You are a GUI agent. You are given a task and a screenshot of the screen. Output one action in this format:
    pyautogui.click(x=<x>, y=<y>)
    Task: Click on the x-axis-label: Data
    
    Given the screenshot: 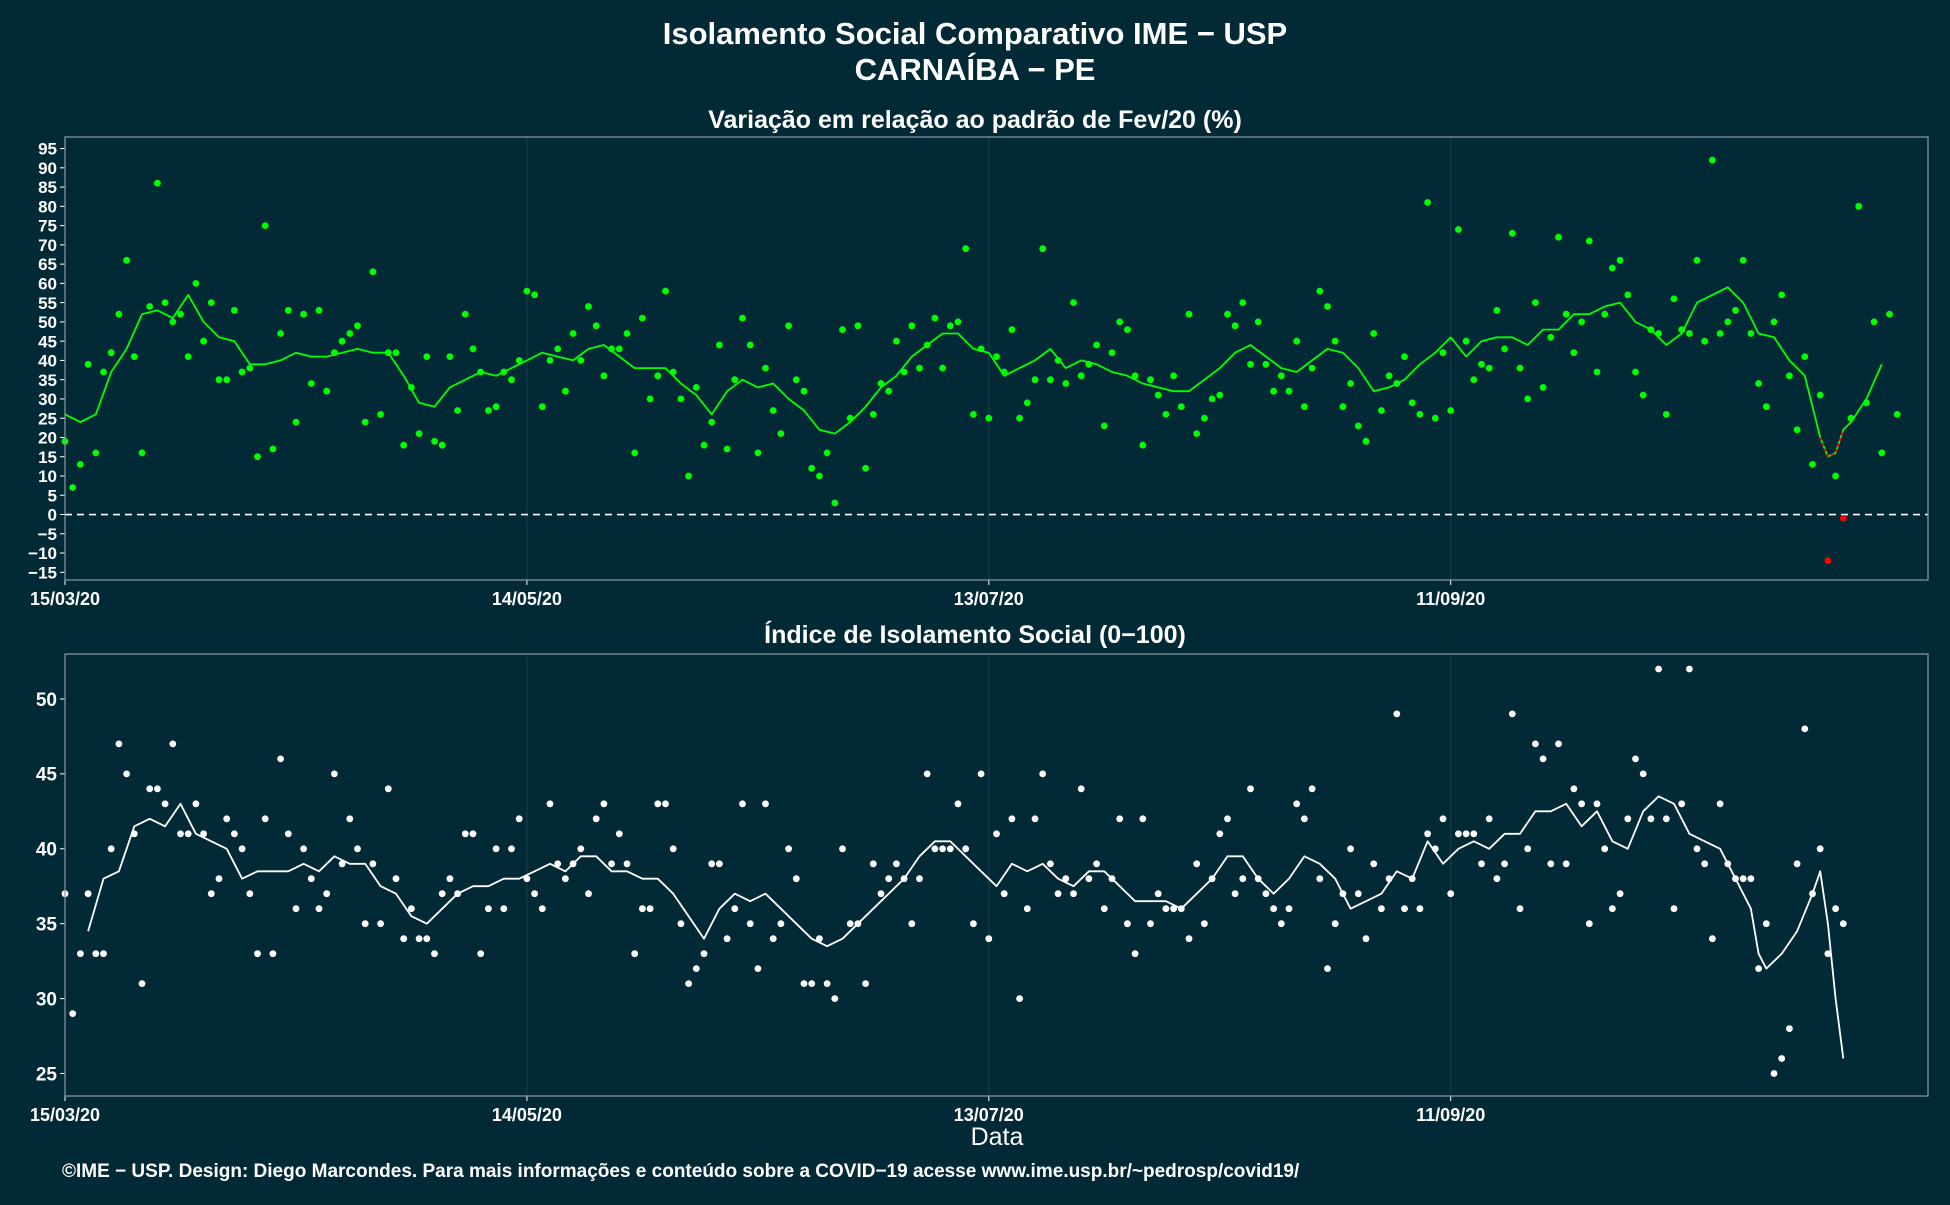 What is the action you would take?
    pyautogui.click(x=997, y=1137)
    